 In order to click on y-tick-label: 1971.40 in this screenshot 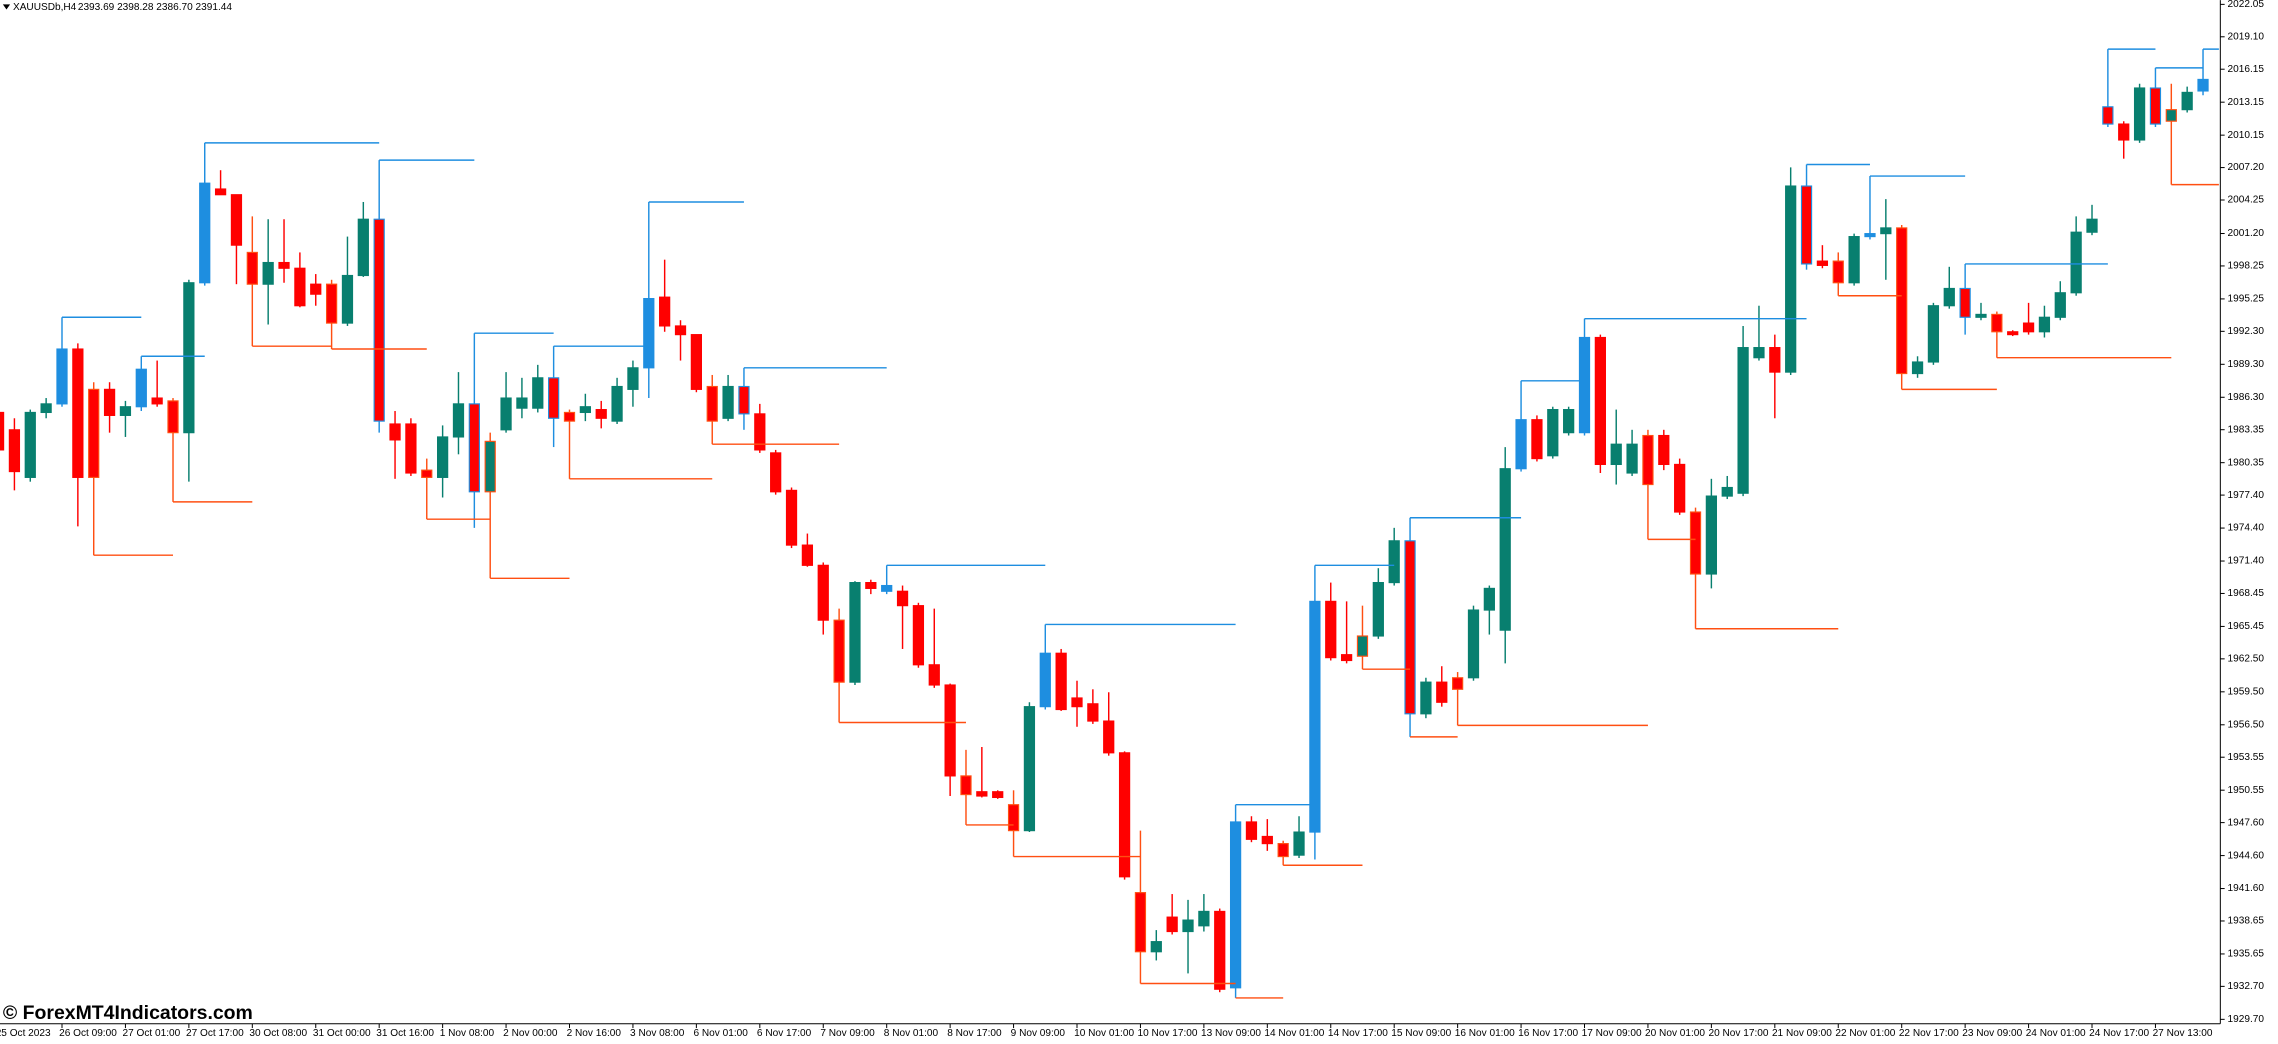, I will do `click(2246, 561)`.